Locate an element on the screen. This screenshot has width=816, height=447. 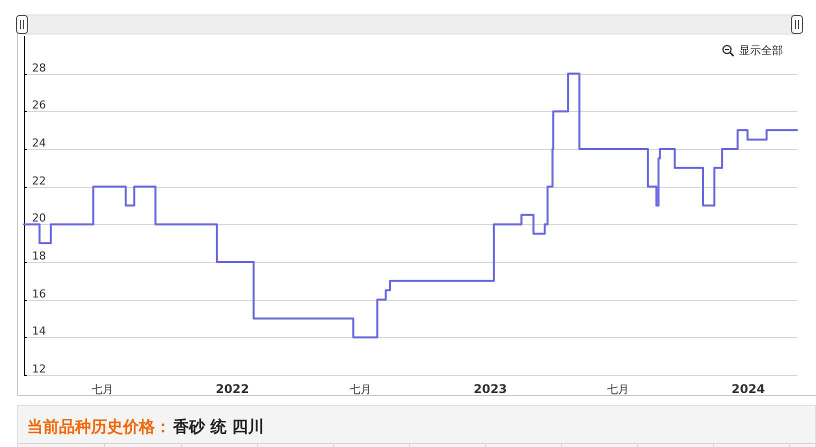
y-tick-label: 18 is located at coordinates (39, 256).